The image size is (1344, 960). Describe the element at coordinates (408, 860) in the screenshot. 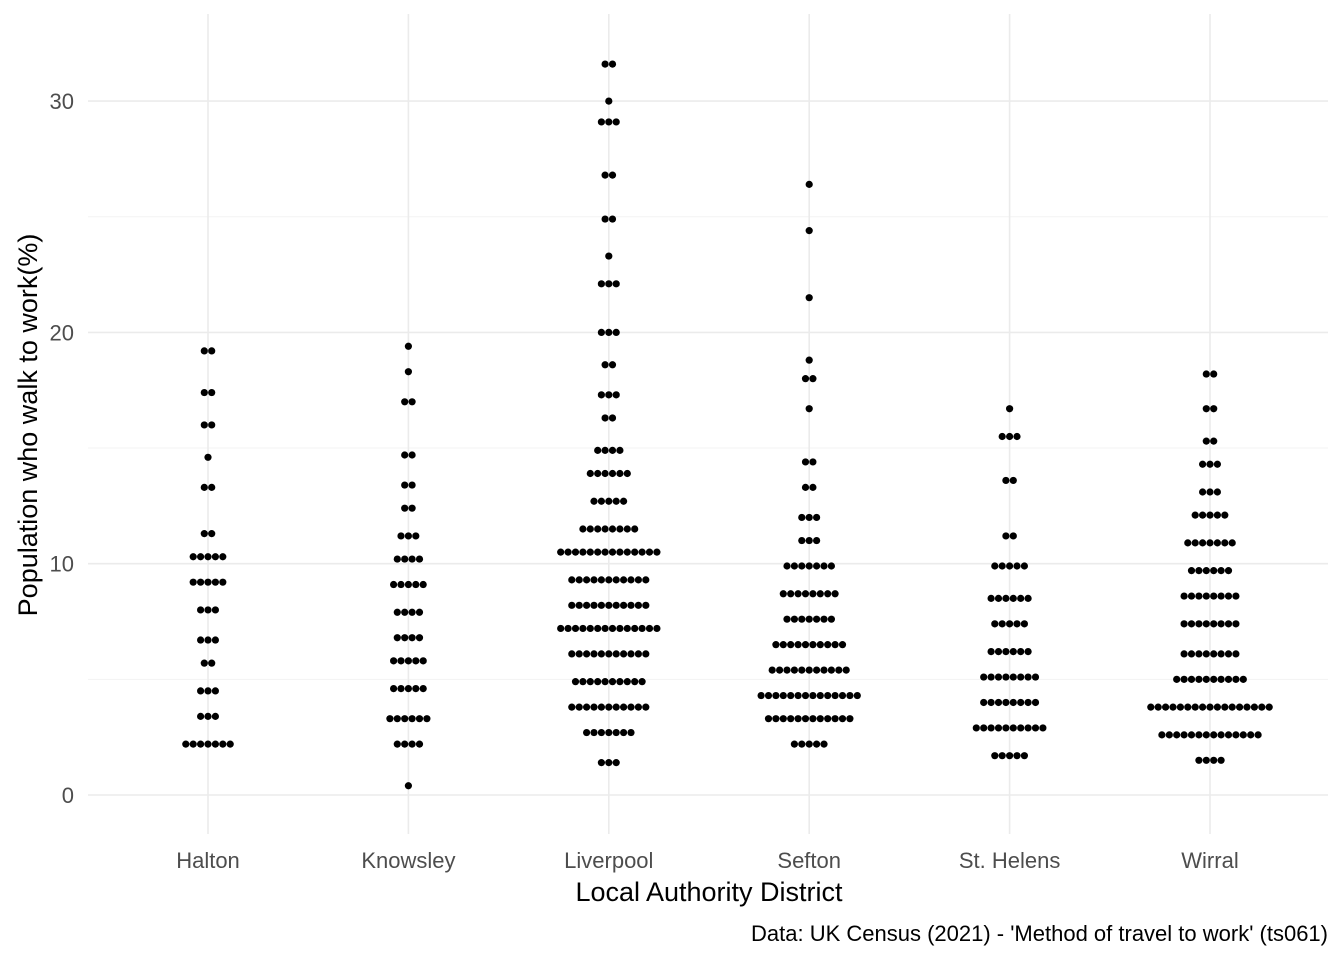

I see `x-tick-label: Knowsley` at that location.